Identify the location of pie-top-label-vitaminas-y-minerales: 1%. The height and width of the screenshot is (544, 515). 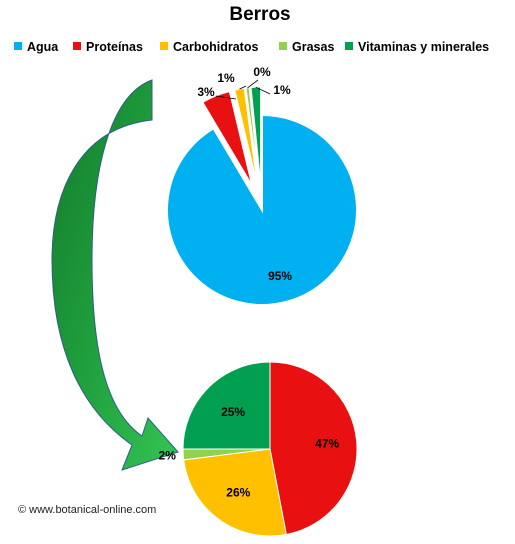
(282, 90).